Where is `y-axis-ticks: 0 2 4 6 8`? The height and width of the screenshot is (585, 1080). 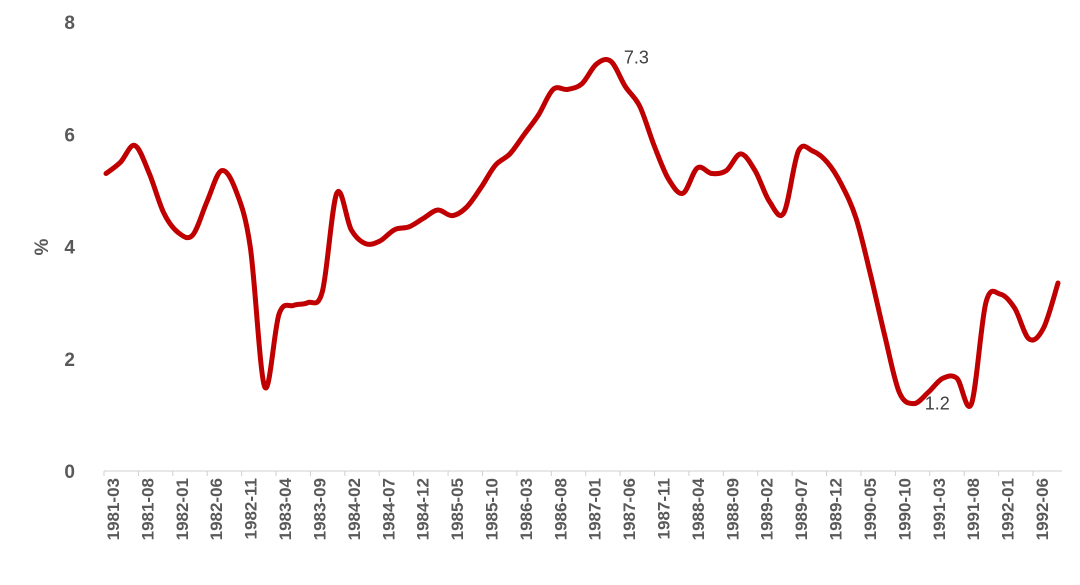
y-axis-ticks: 0 2 4 6 8 is located at coordinates (69, 248).